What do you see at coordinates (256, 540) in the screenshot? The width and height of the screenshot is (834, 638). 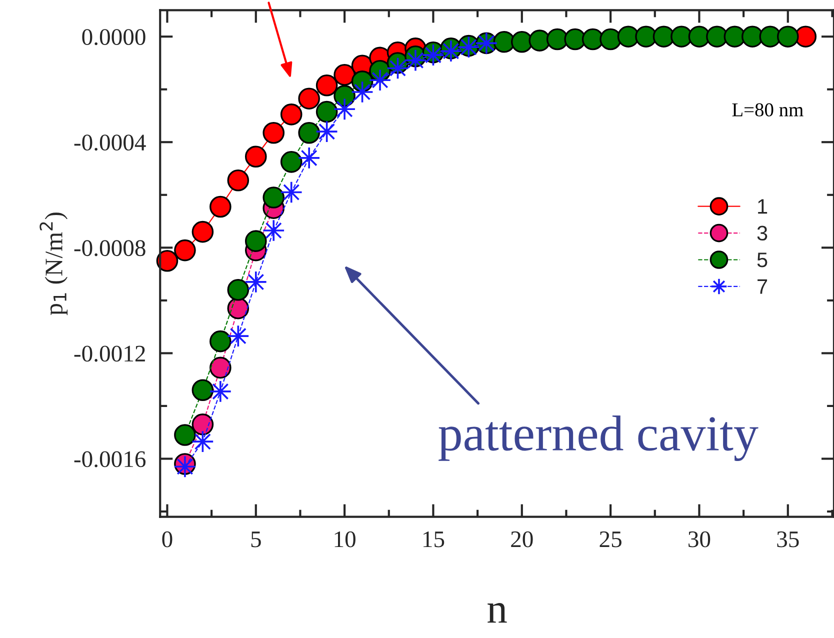 I see `x-tick-label: 5` at bounding box center [256, 540].